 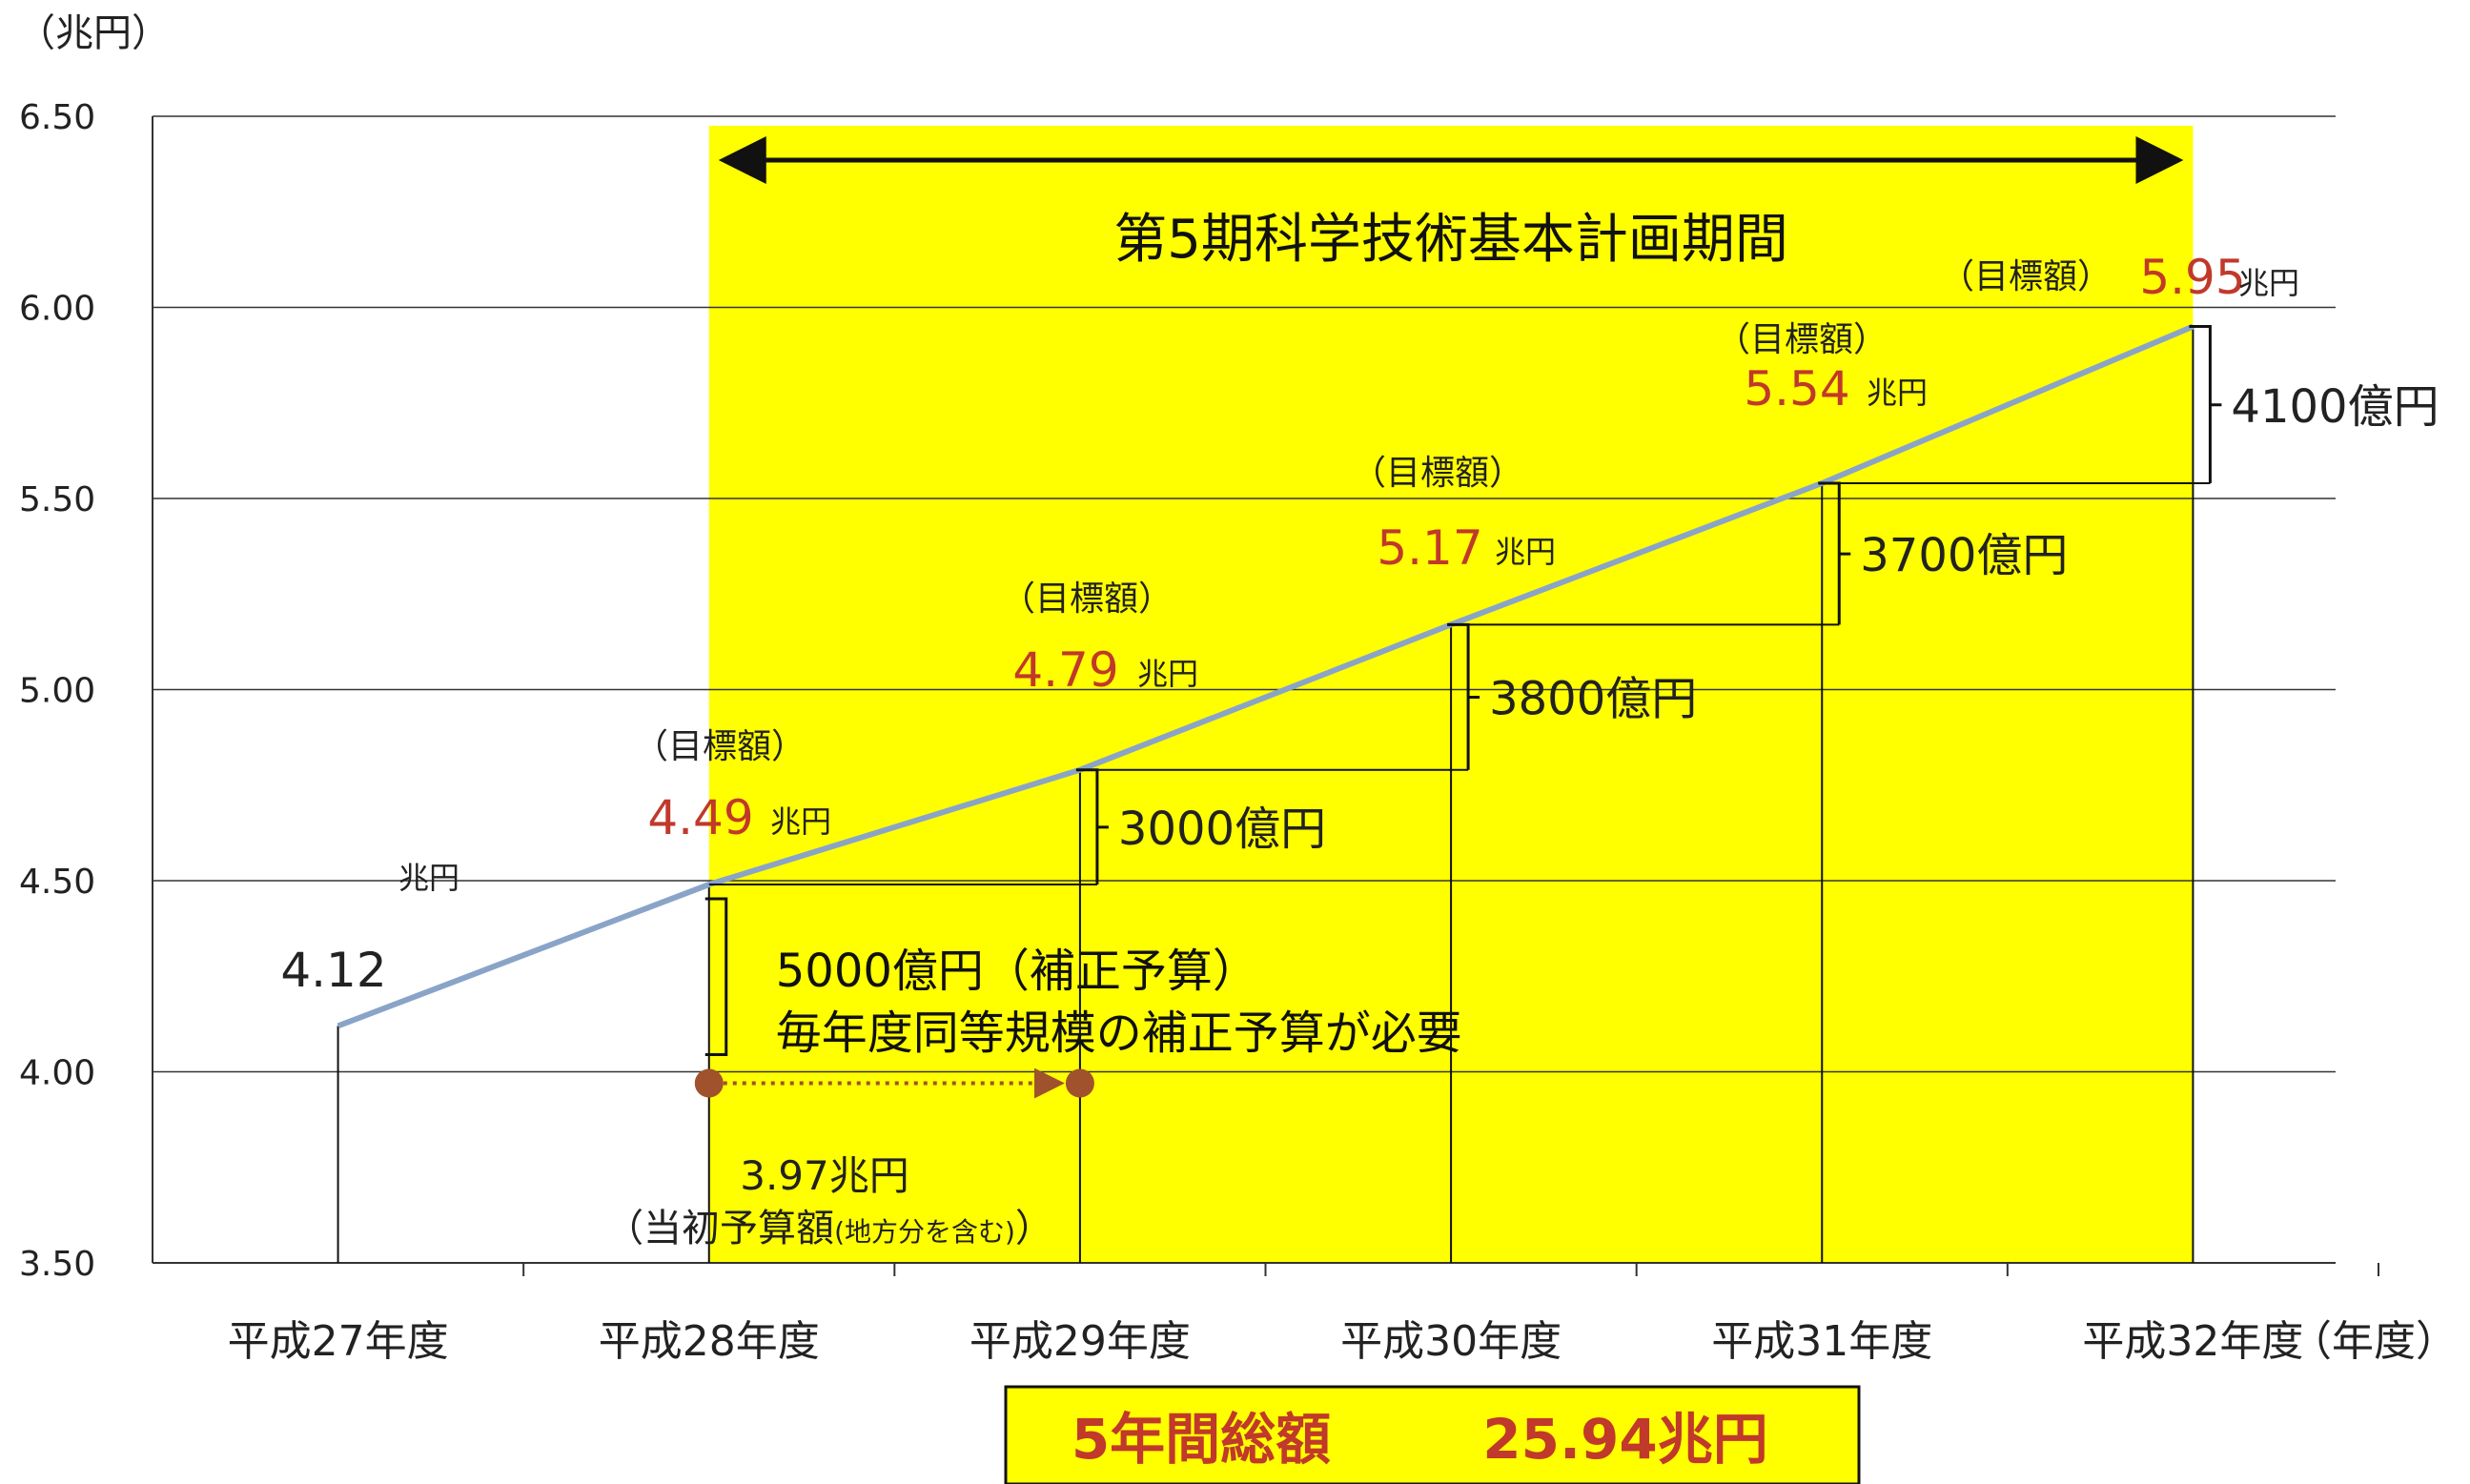 What do you see at coordinates (2192, 1341) in the screenshot?
I see `x-tick-label: 平成32年度` at bounding box center [2192, 1341].